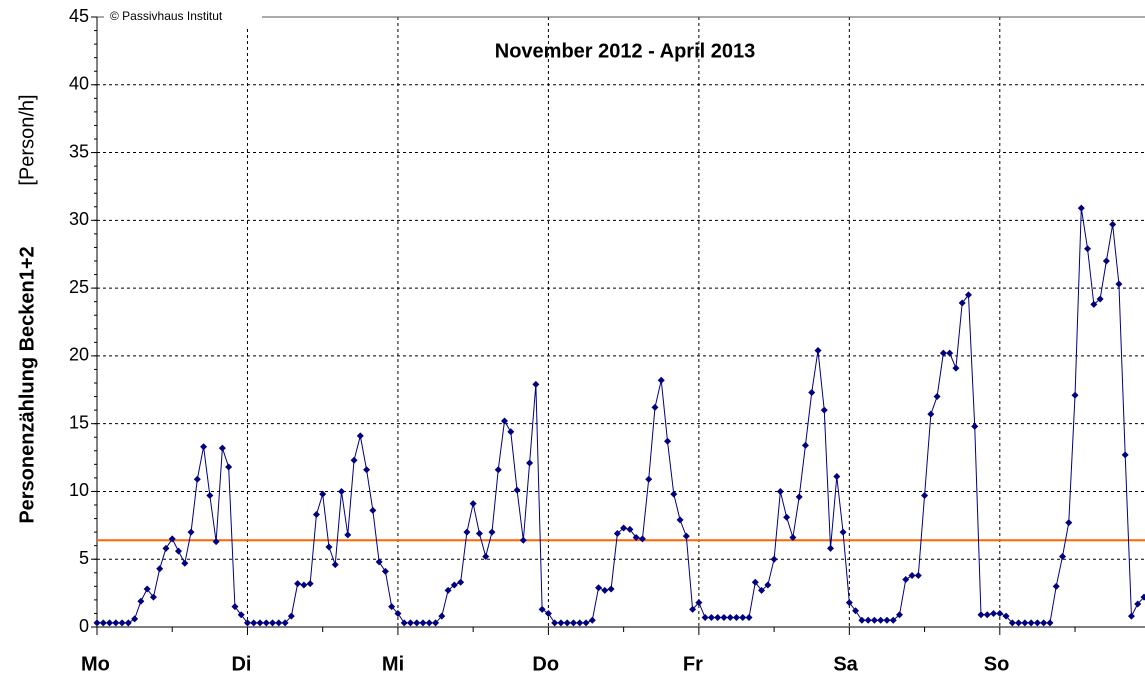 This screenshot has height=680, width=1145. I want to click on y-axis-label: Personenzählung Becken1+2 [Person/h], so click(27, 308).